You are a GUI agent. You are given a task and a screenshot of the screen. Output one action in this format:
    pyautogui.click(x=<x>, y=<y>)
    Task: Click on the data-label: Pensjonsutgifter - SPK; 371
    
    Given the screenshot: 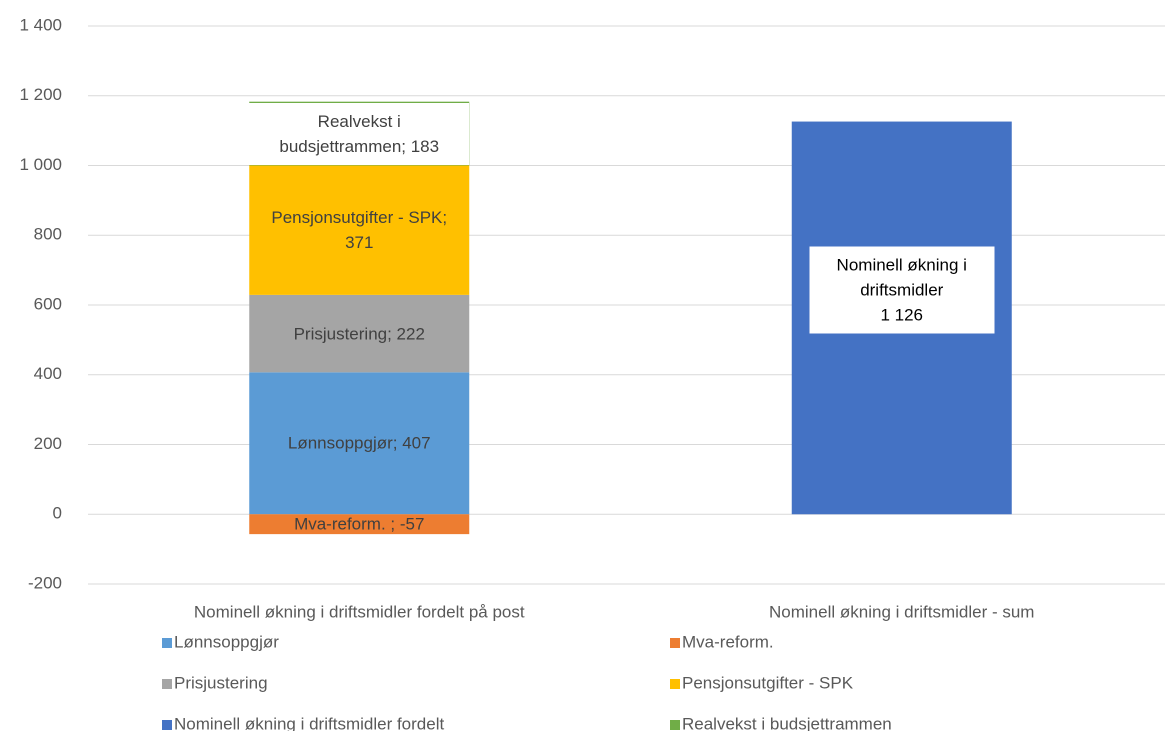 What is the action you would take?
    pyautogui.click(x=359, y=230)
    